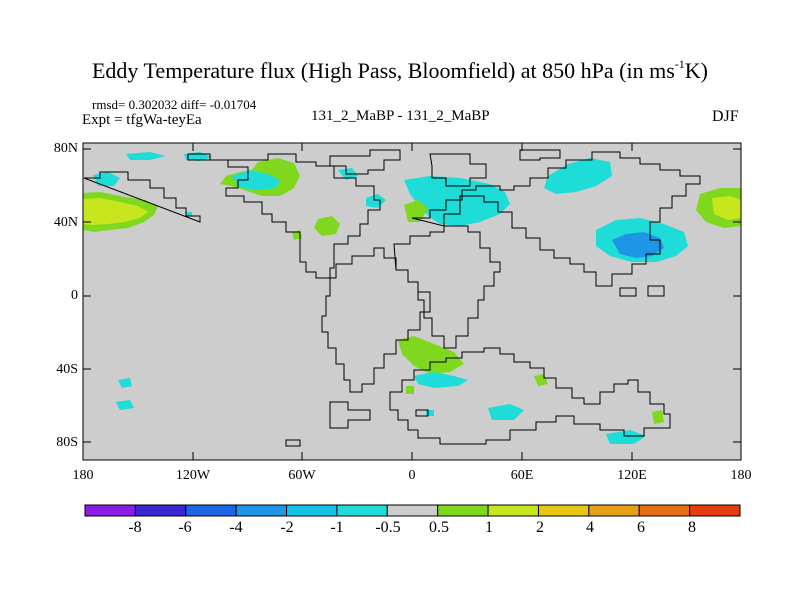 The height and width of the screenshot is (600, 800). Describe the element at coordinates (337, 527) in the screenshot. I see `colorbar-label-minus-1: -1` at that location.